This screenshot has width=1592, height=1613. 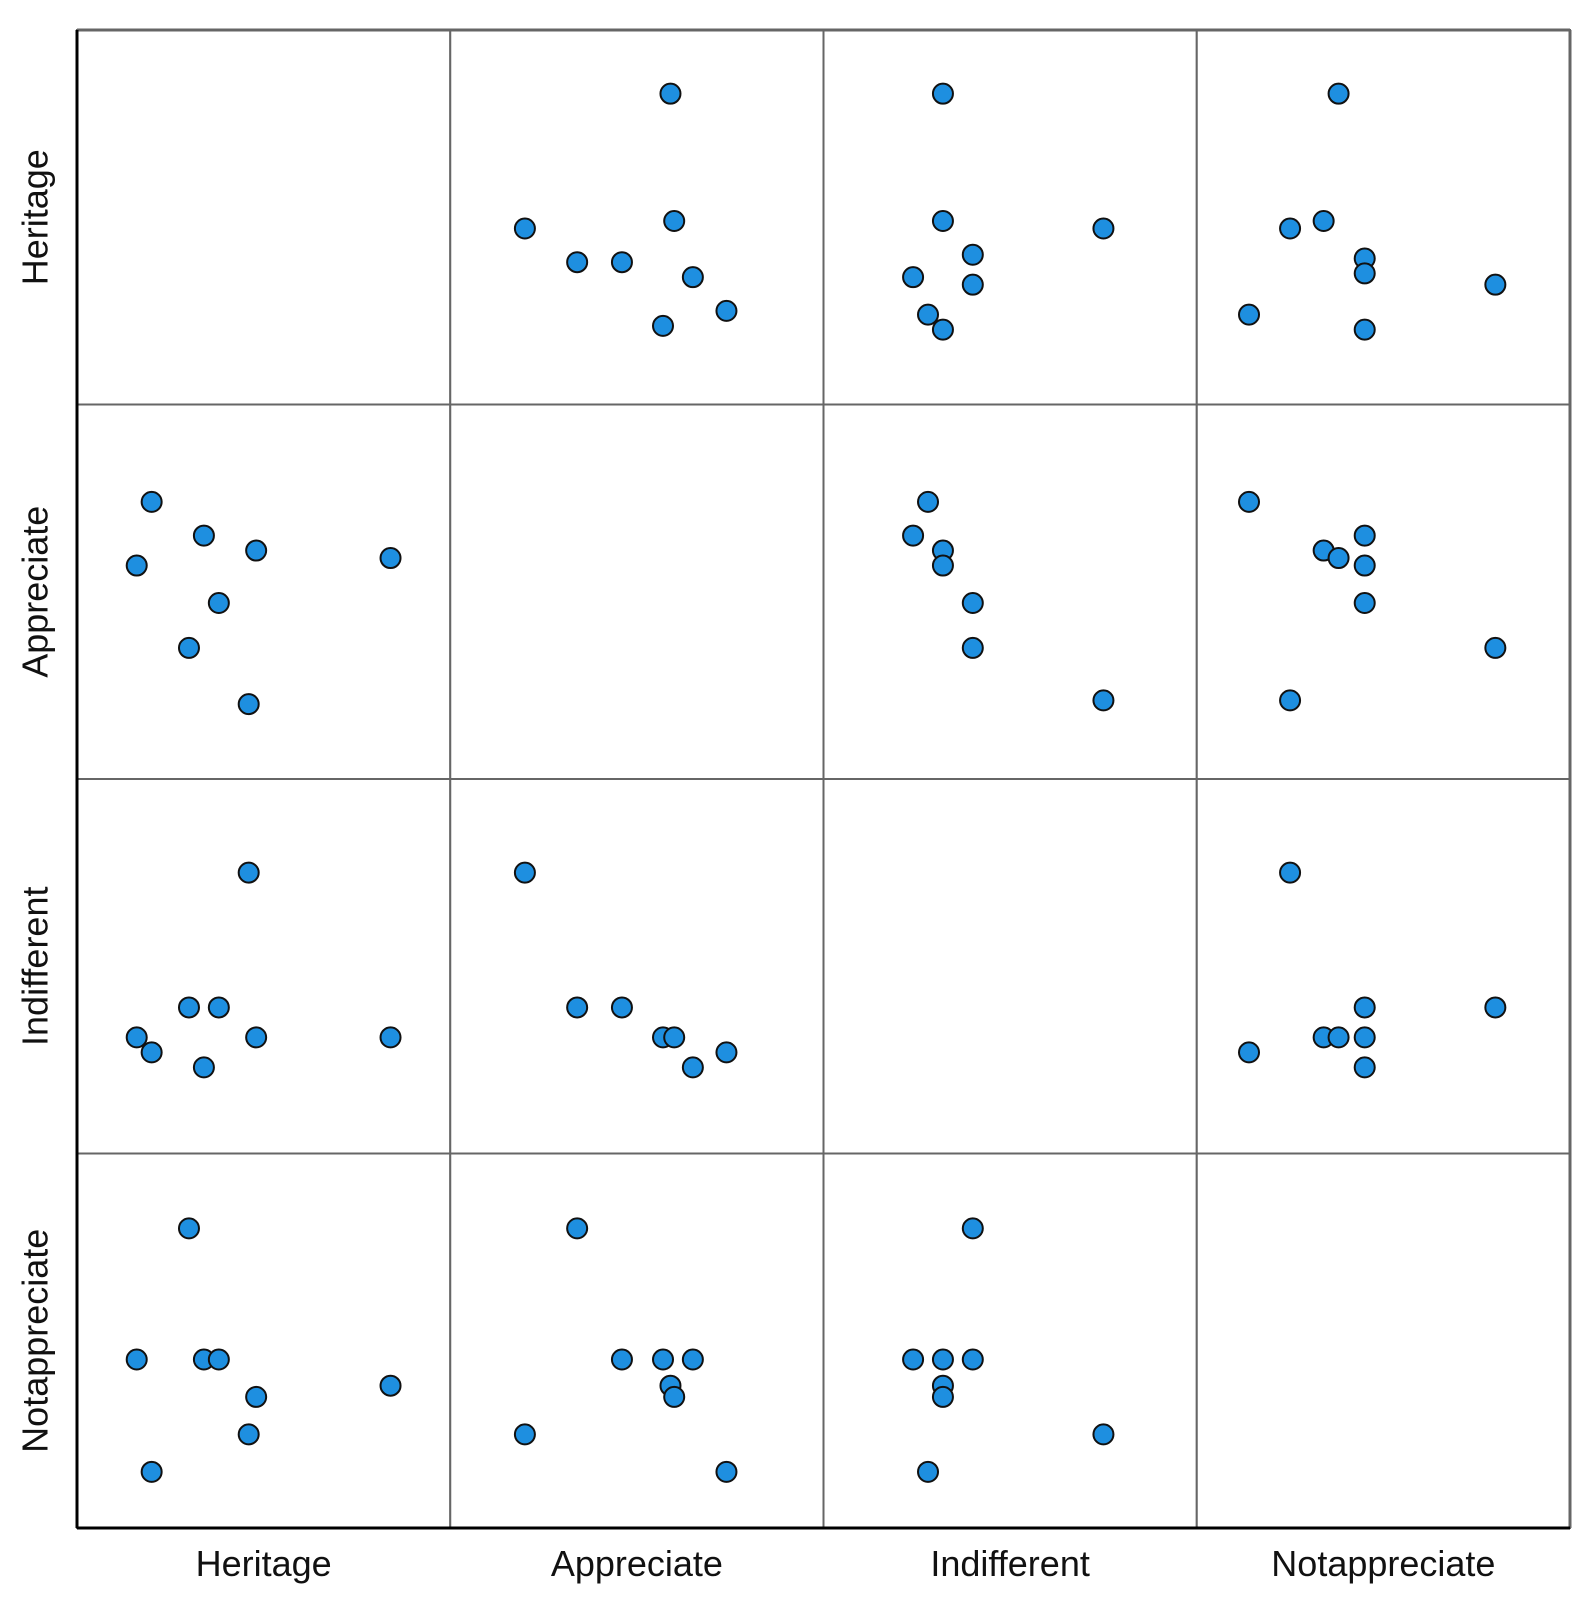 What do you see at coordinates (264, 1563) in the screenshot?
I see `x-label-heritage: Heritage` at bounding box center [264, 1563].